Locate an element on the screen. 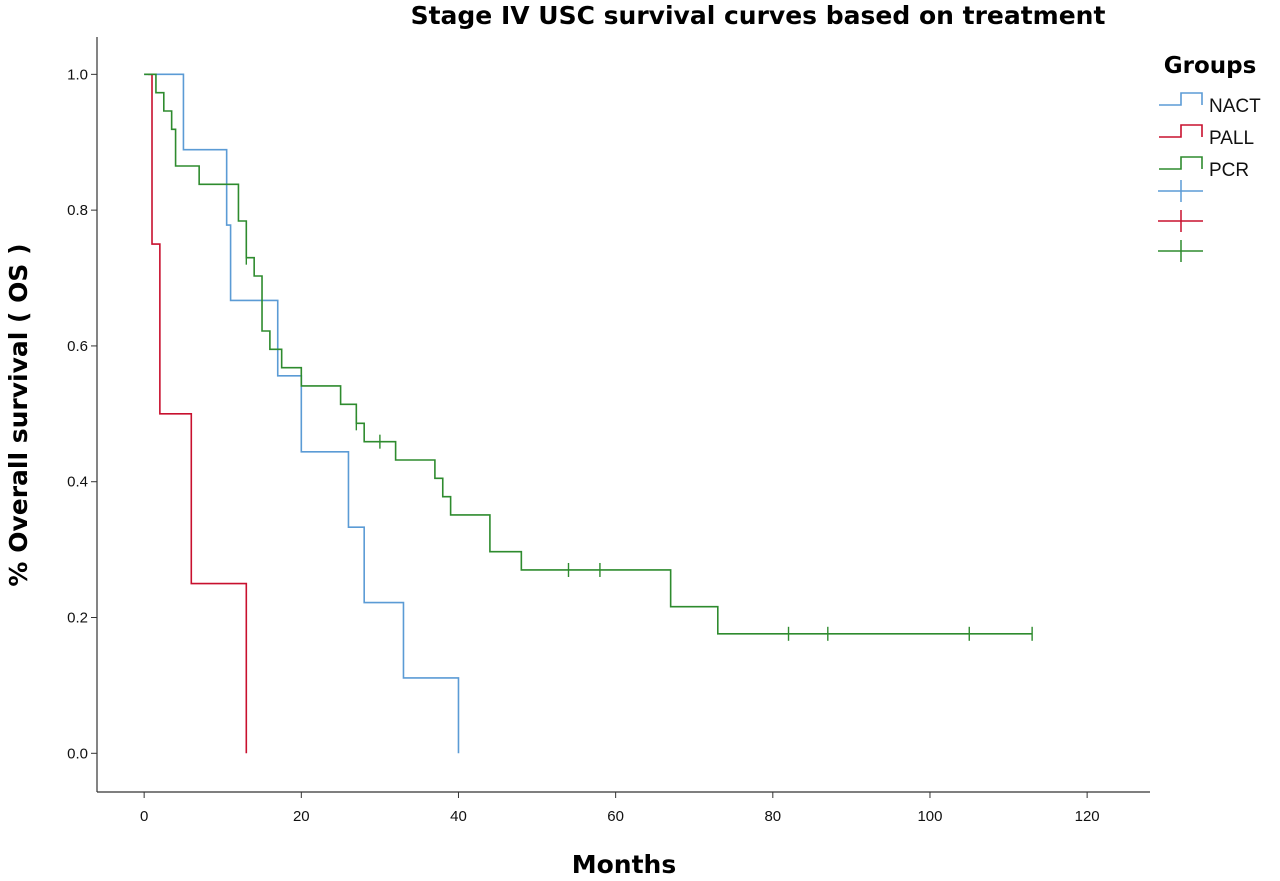 Image resolution: width=1280 pixels, height=881 pixels. legend-item-pcr: PCR is located at coordinates (1204, 168).